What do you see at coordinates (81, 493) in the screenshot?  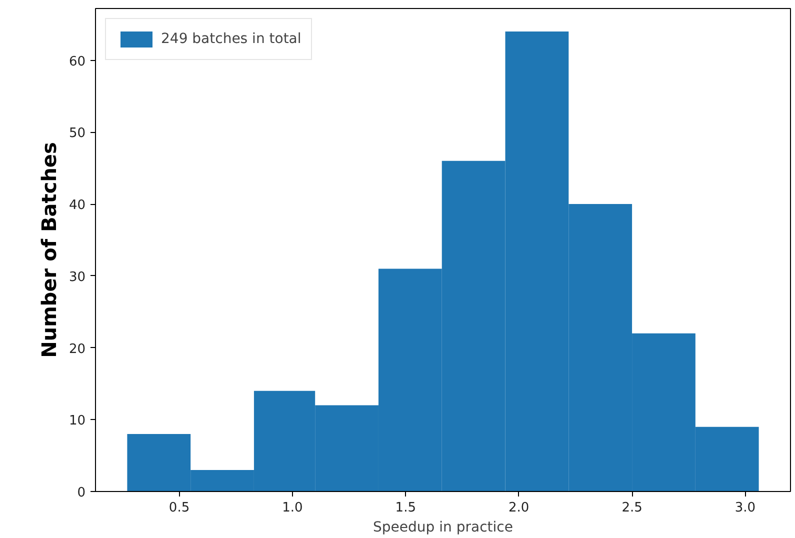 I see `y-tick-label: 0` at bounding box center [81, 493].